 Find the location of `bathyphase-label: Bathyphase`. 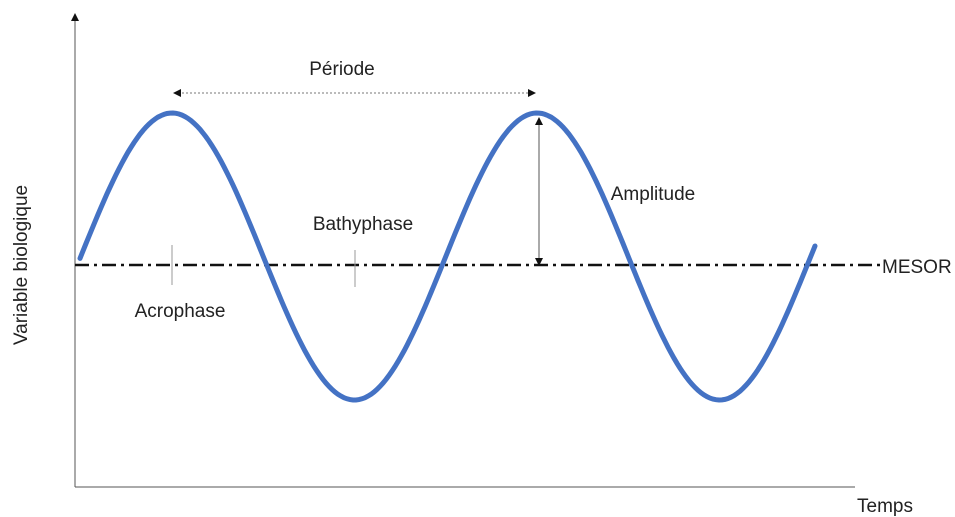

bathyphase-label: Bathyphase is located at coordinates (363, 224).